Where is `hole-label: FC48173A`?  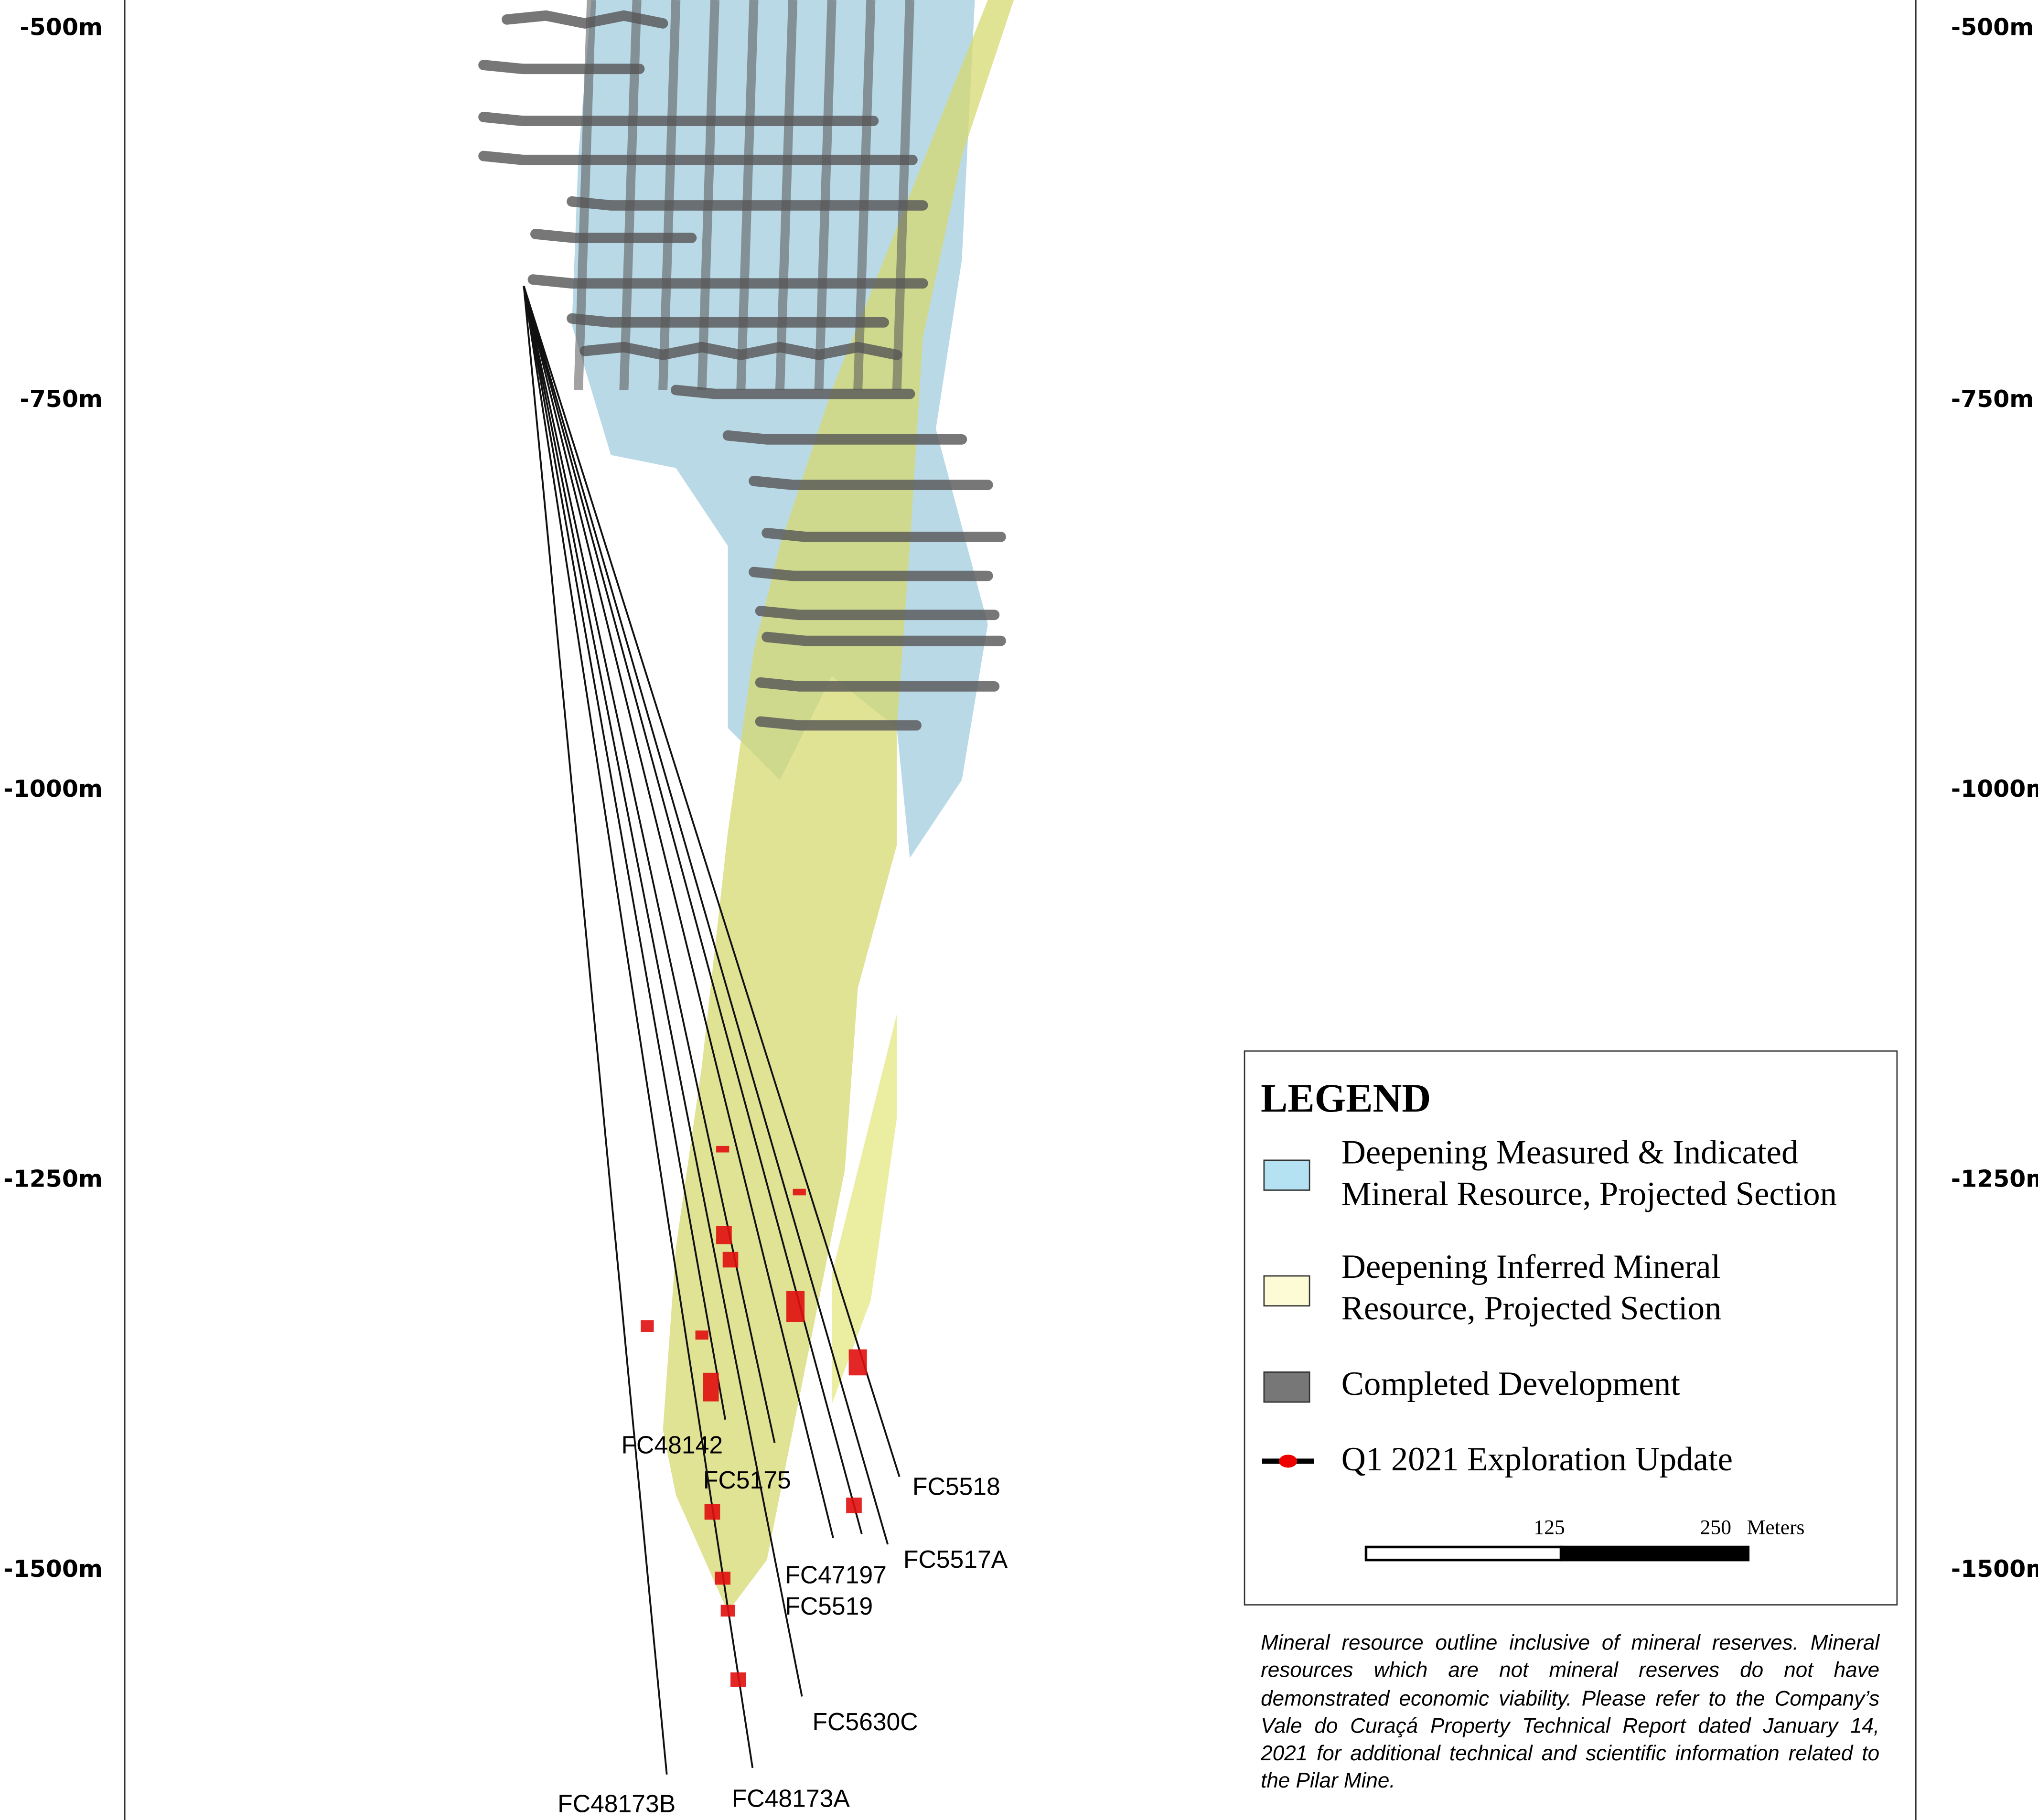
hole-label: FC48173A is located at coordinates (791, 1799).